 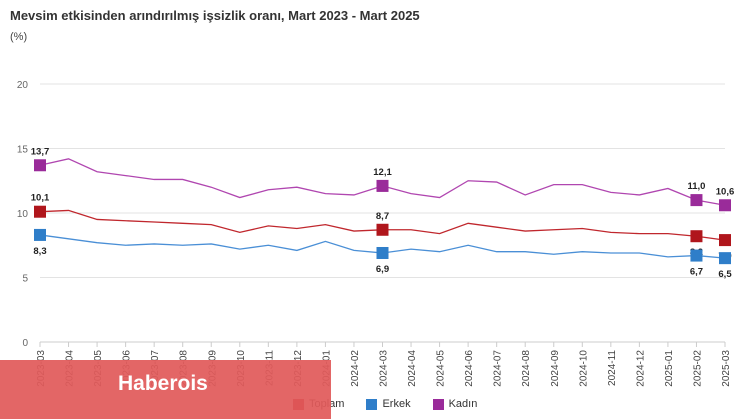 I want to click on x-tick-label: 2024-11, so click(x=612, y=368).